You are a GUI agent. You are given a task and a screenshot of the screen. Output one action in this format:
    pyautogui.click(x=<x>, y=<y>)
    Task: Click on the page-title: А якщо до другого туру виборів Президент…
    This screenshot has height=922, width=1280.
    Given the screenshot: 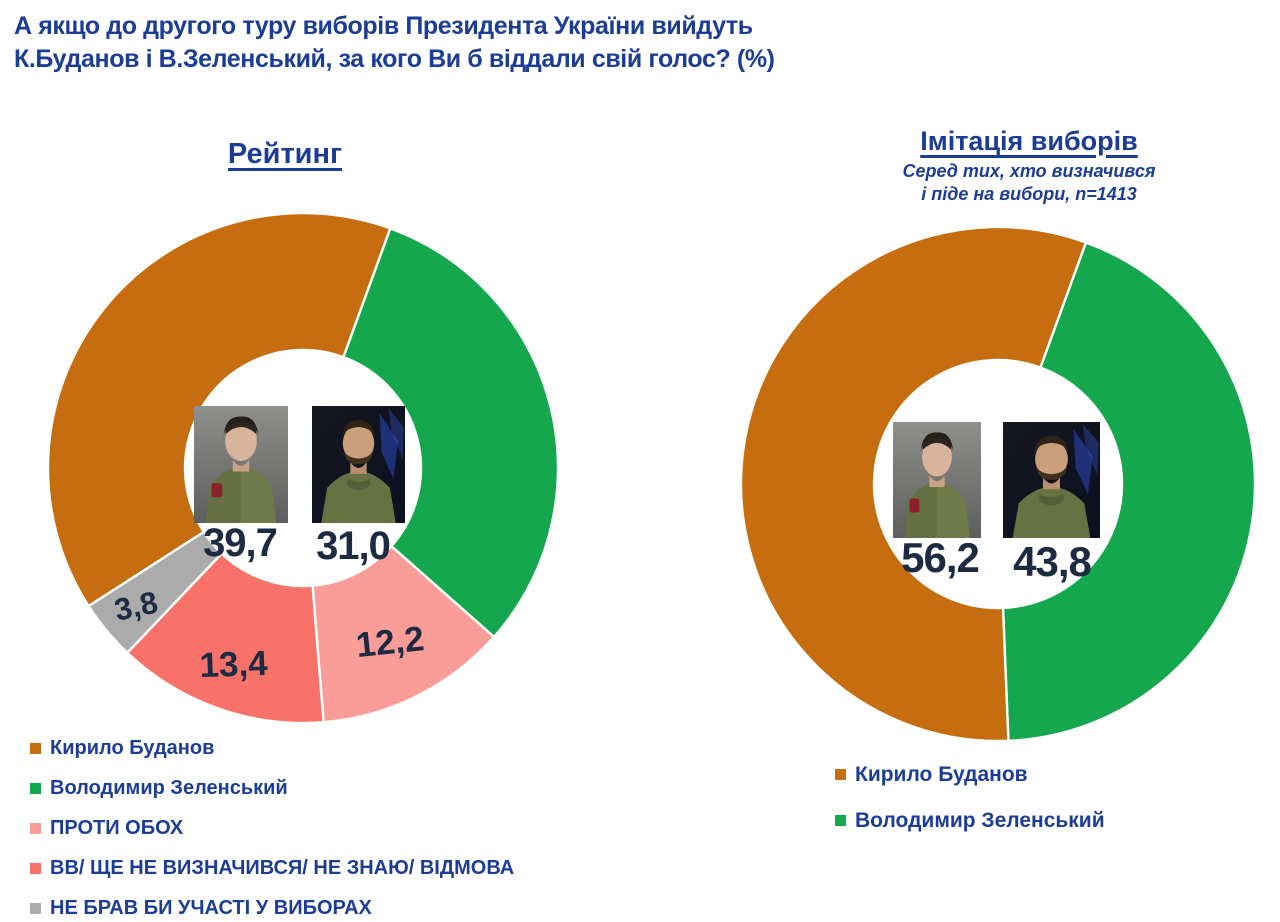 What is the action you would take?
    pyautogui.click(x=464, y=43)
    